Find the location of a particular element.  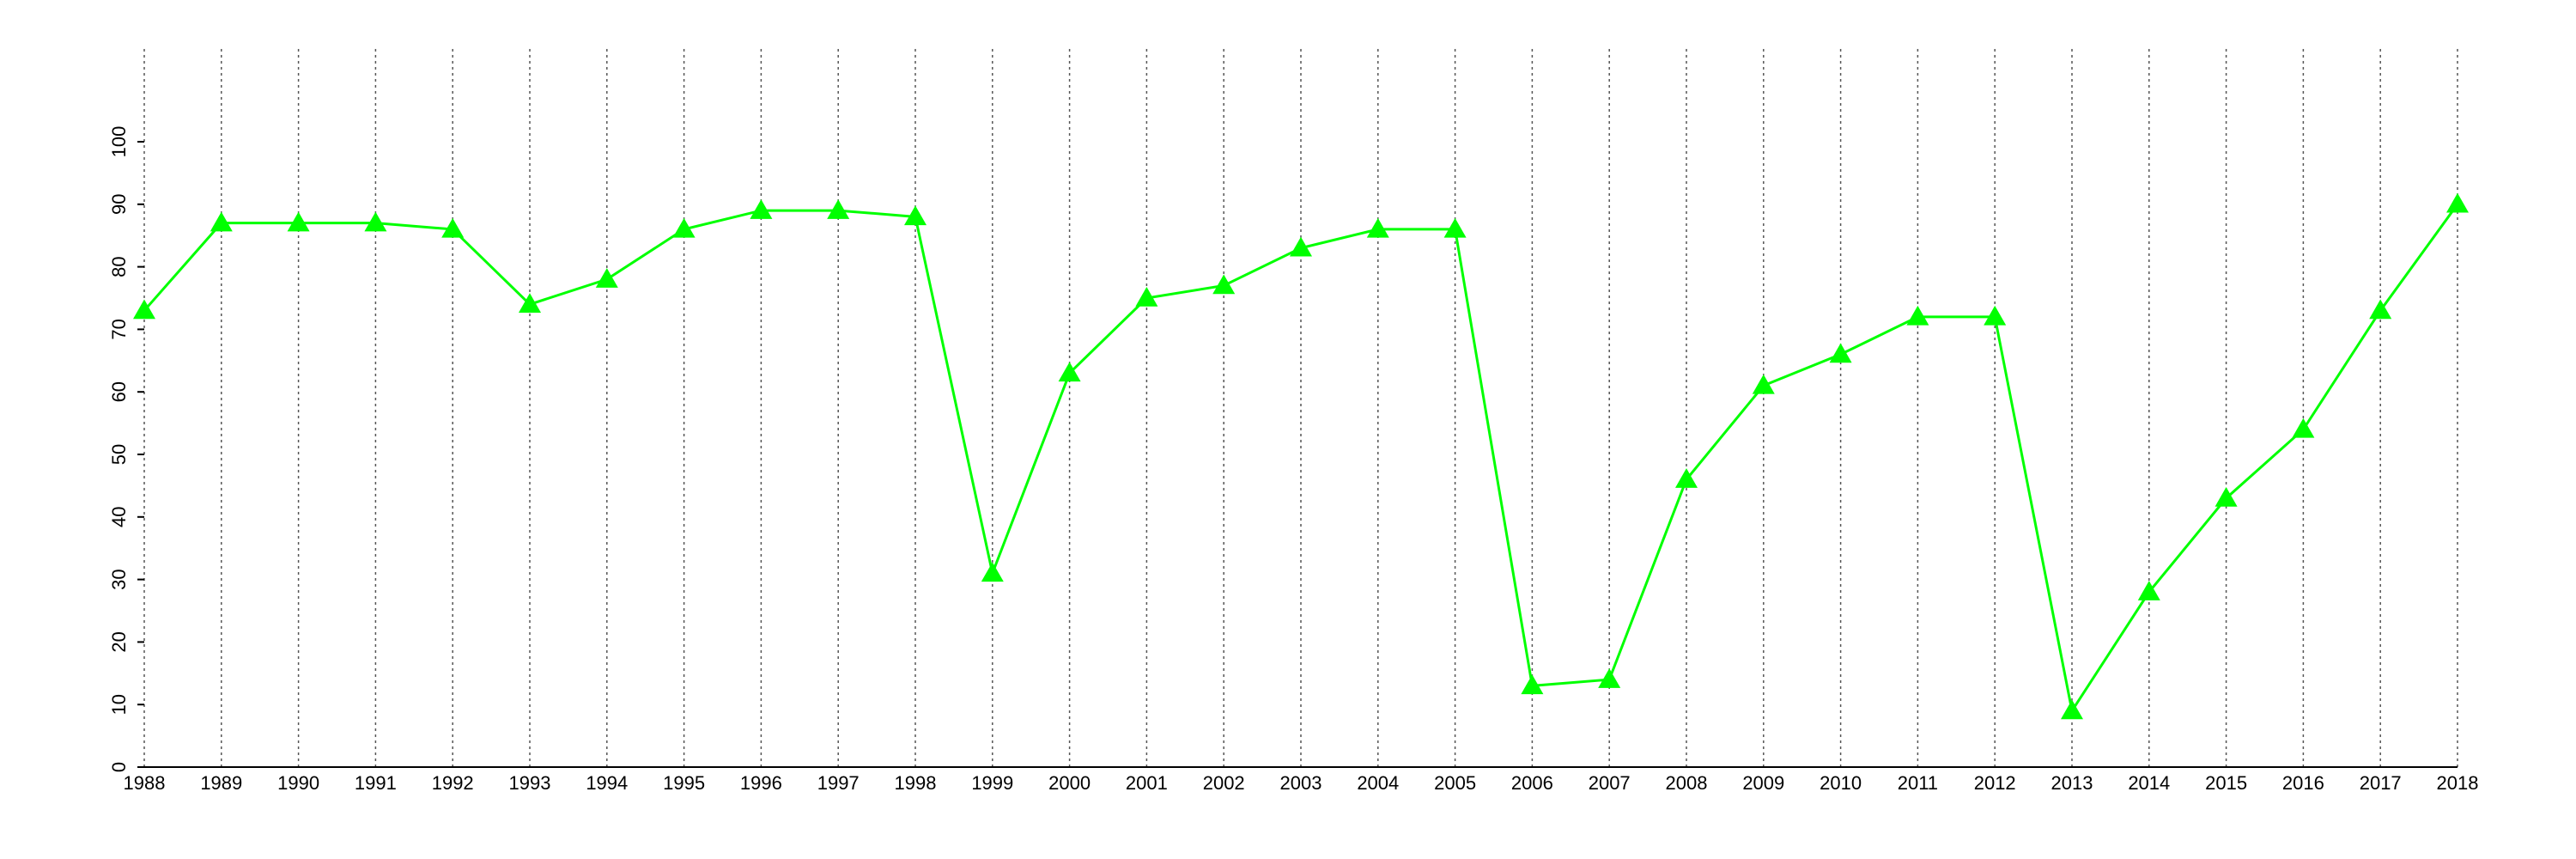

x-tick-label: 2018 is located at coordinates (2458, 783).